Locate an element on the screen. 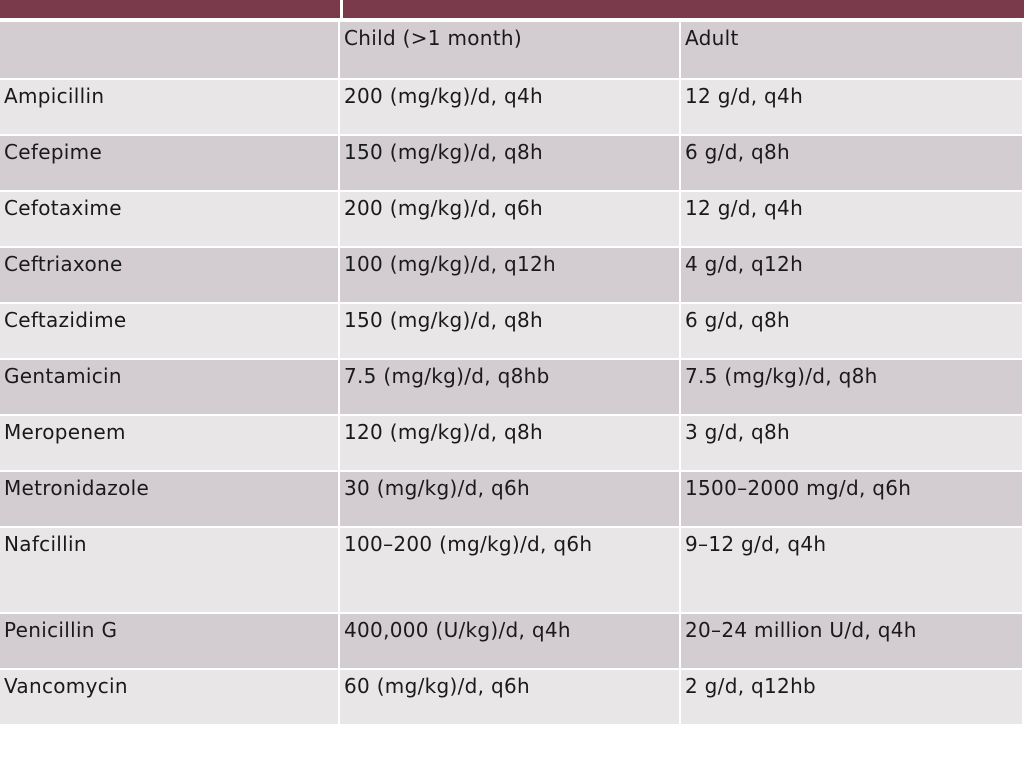 This screenshot has height=768, width=1024. child-dose: 7.5 (mg/kg)/d, q8hb is located at coordinates (509, 387).